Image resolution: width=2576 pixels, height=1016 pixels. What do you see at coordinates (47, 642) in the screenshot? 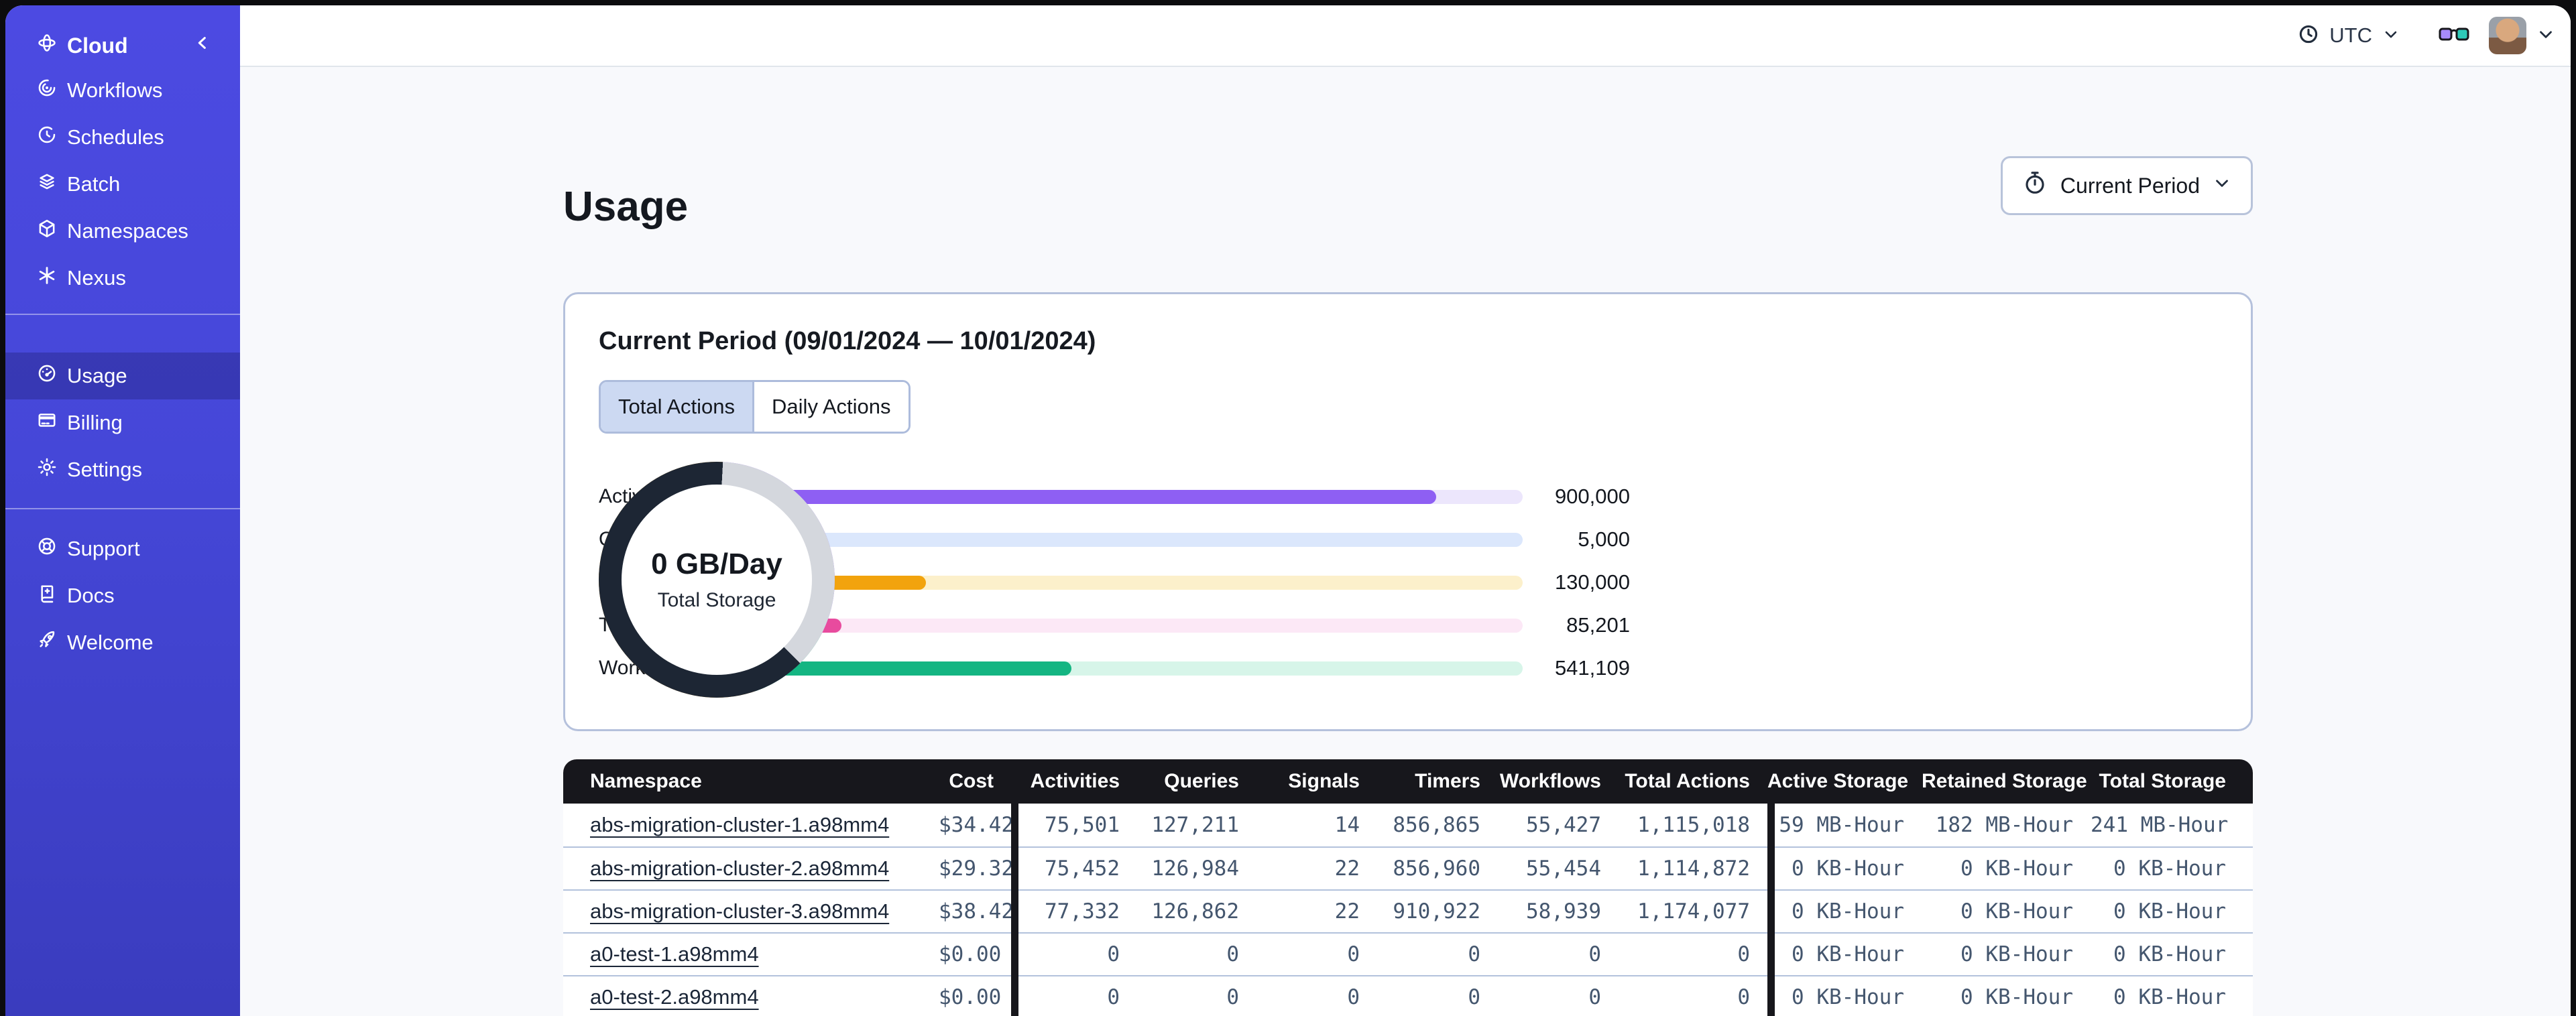
I see `welcome-rocket-icon` at bounding box center [47, 642].